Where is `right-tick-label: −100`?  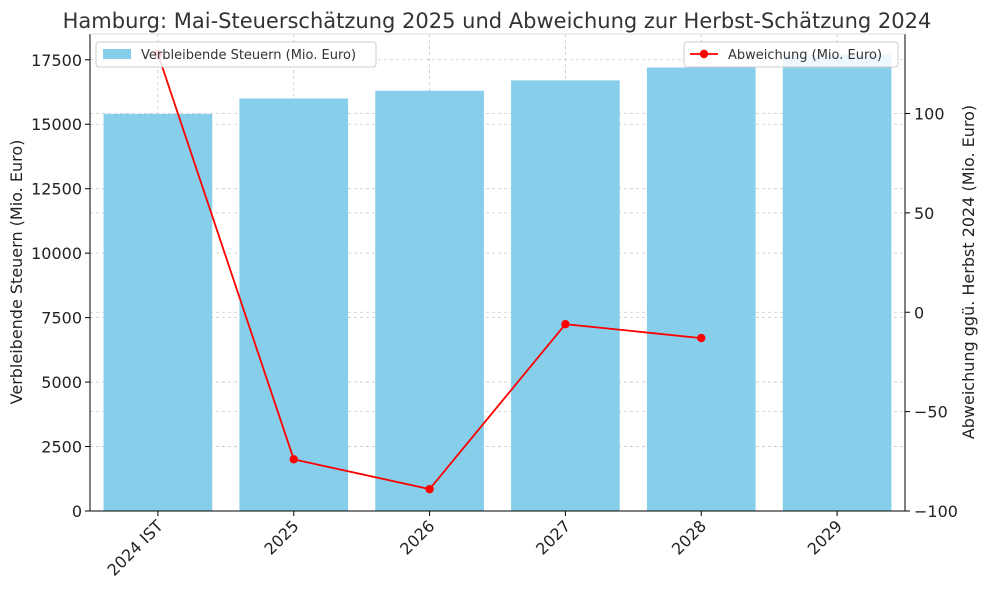
right-tick-label: −100 is located at coordinates (936, 511).